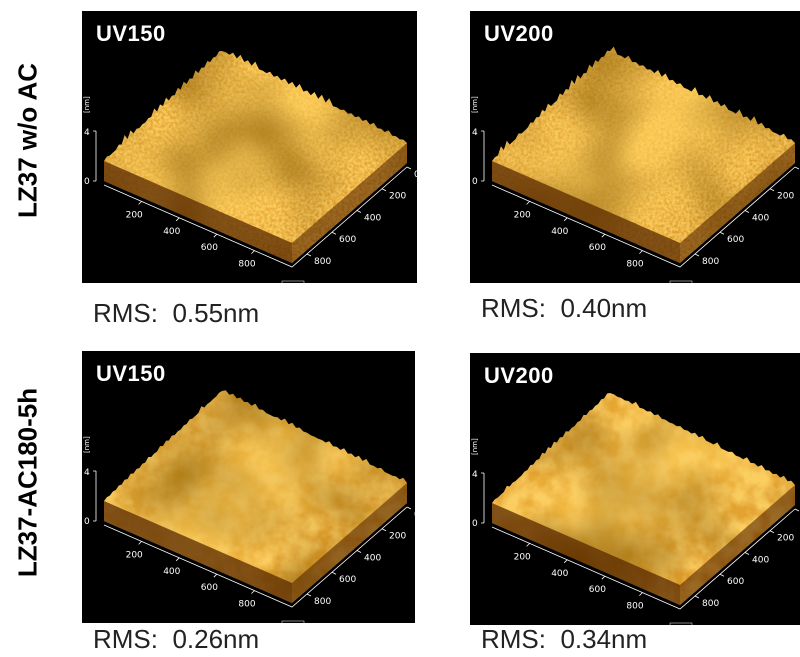  What do you see at coordinates (176, 313) in the screenshot?
I see `rms-value: RMS: 0.55nm` at bounding box center [176, 313].